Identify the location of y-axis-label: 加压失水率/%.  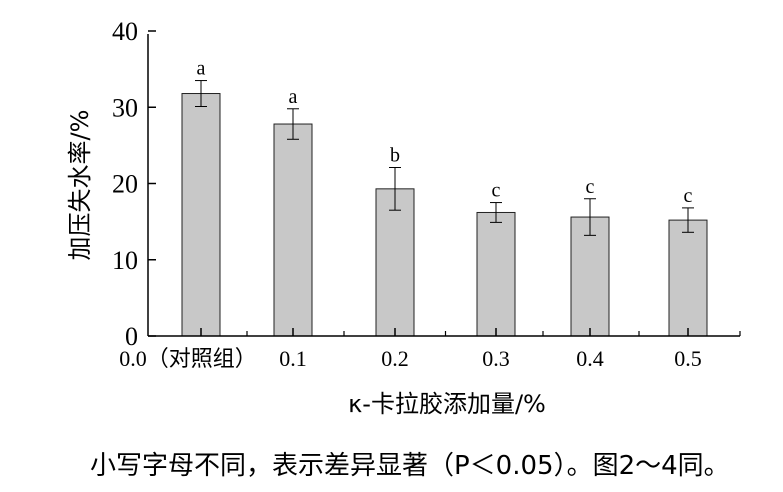
(80, 185).